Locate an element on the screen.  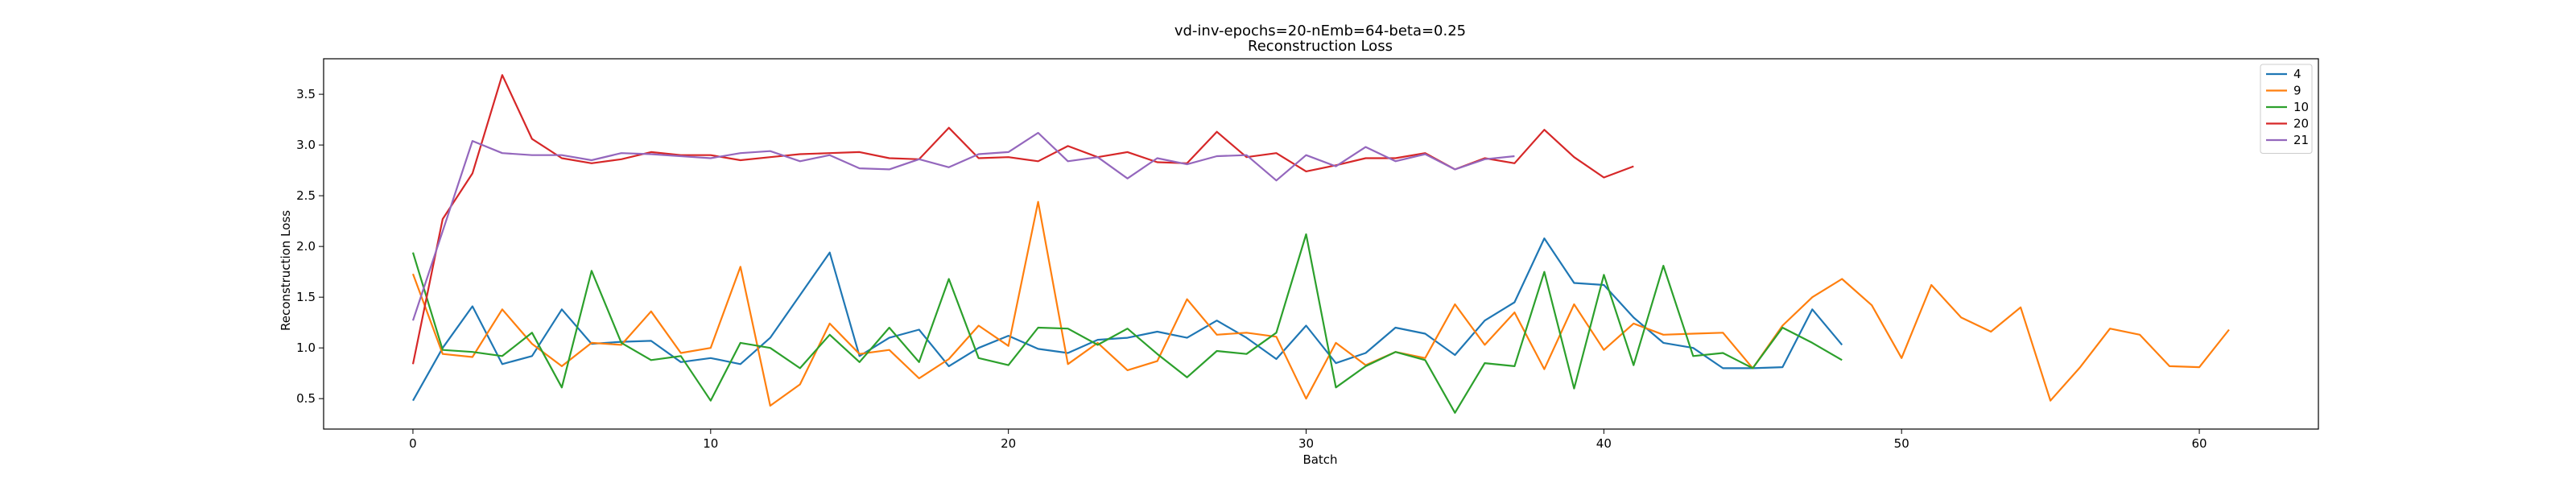
x-tick-label: 40 is located at coordinates (1604, 443).